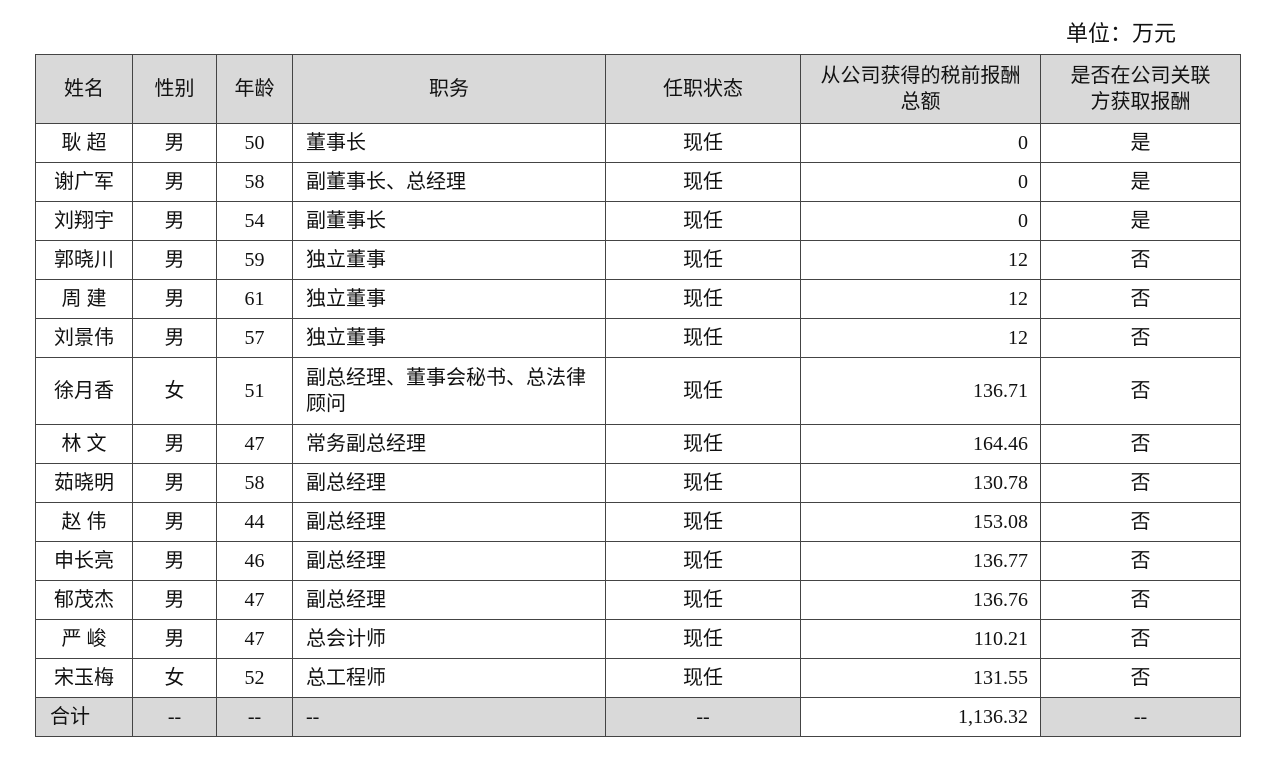 The height and width of the screenshot is (768, 1269). What do you see at coordinates (254, 260) in the screenshot?
I see `cell-age: 59` at bounding box center [254, 260].